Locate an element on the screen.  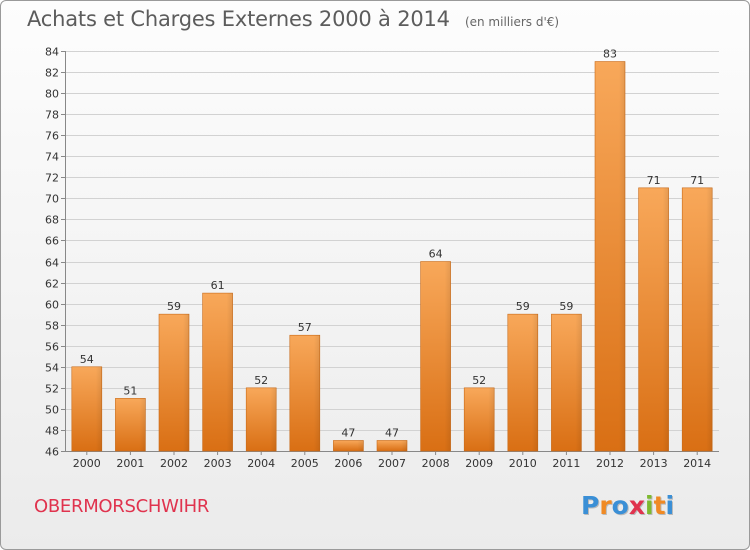
y-tick-label: 74 is located at coordinates (52, 157).